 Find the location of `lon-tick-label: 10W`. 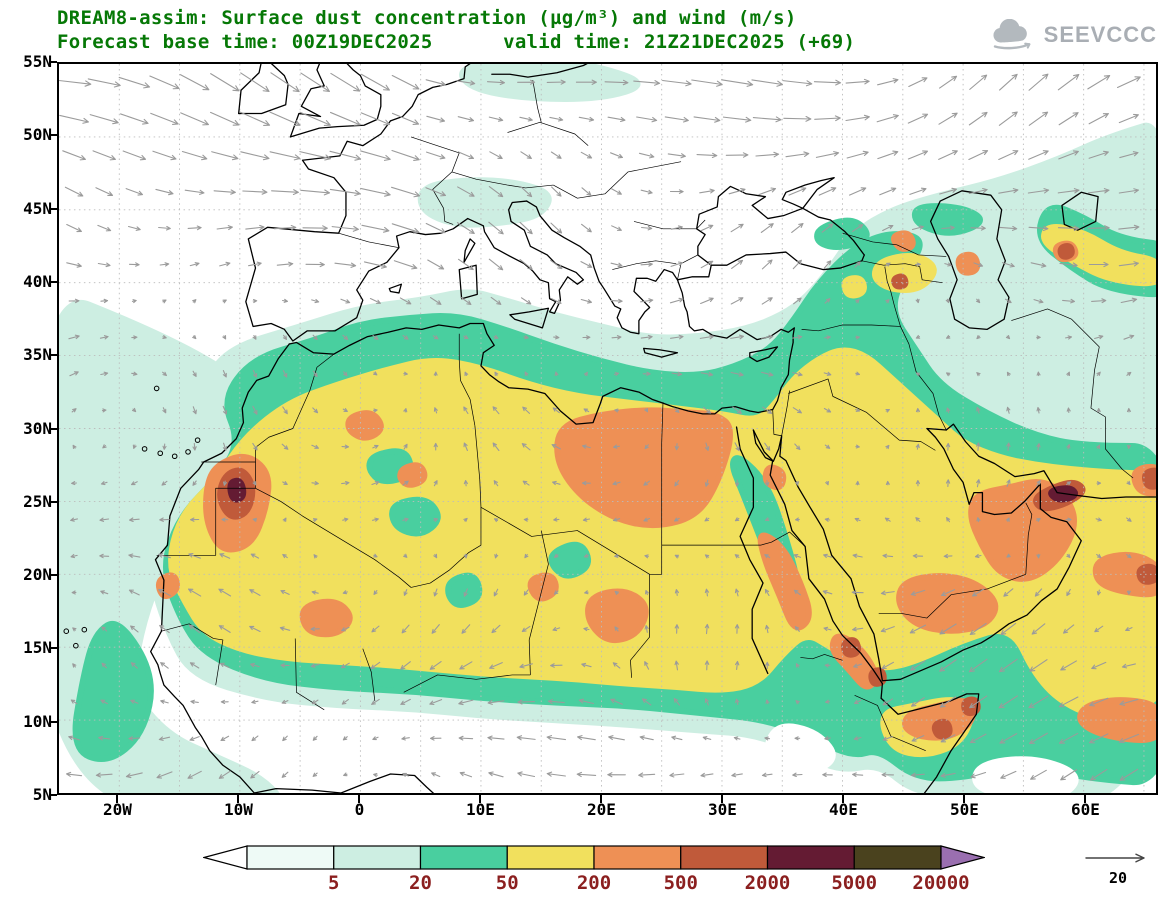

lon-tick-label: 10W is located at coordinates (238, 809).